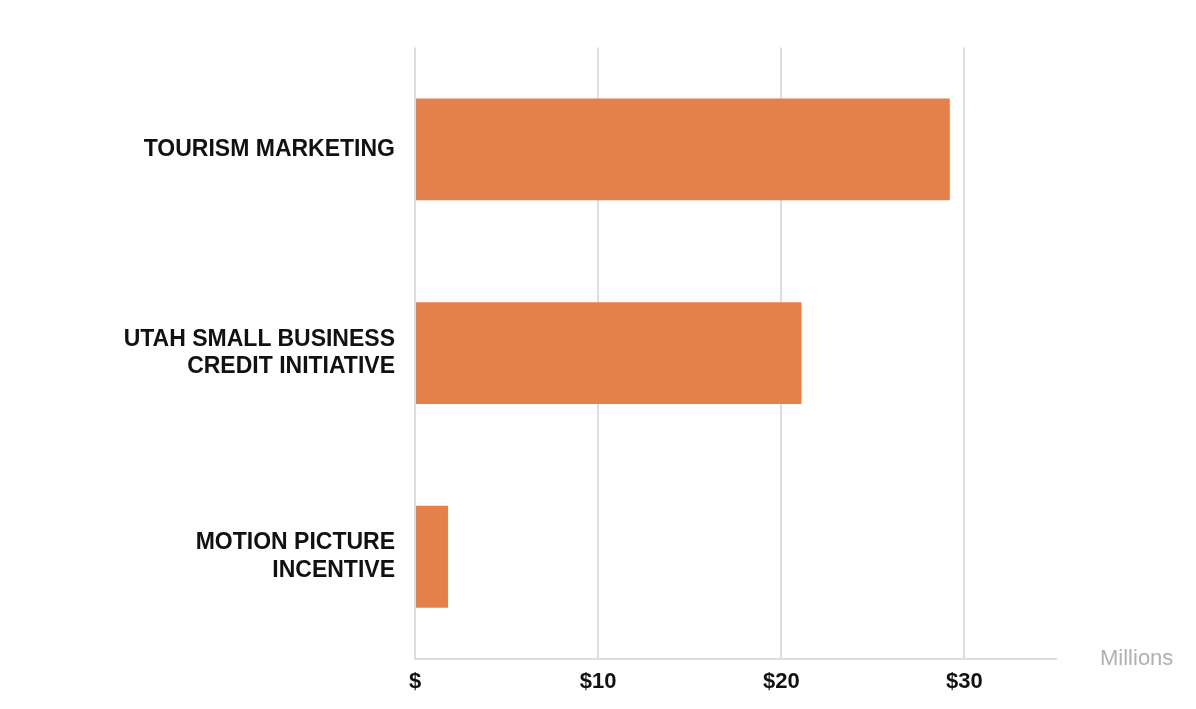  Describe the element at coordinates (1137, 657) in the screenshot. I see `x-axis-title: Millions` at that location.